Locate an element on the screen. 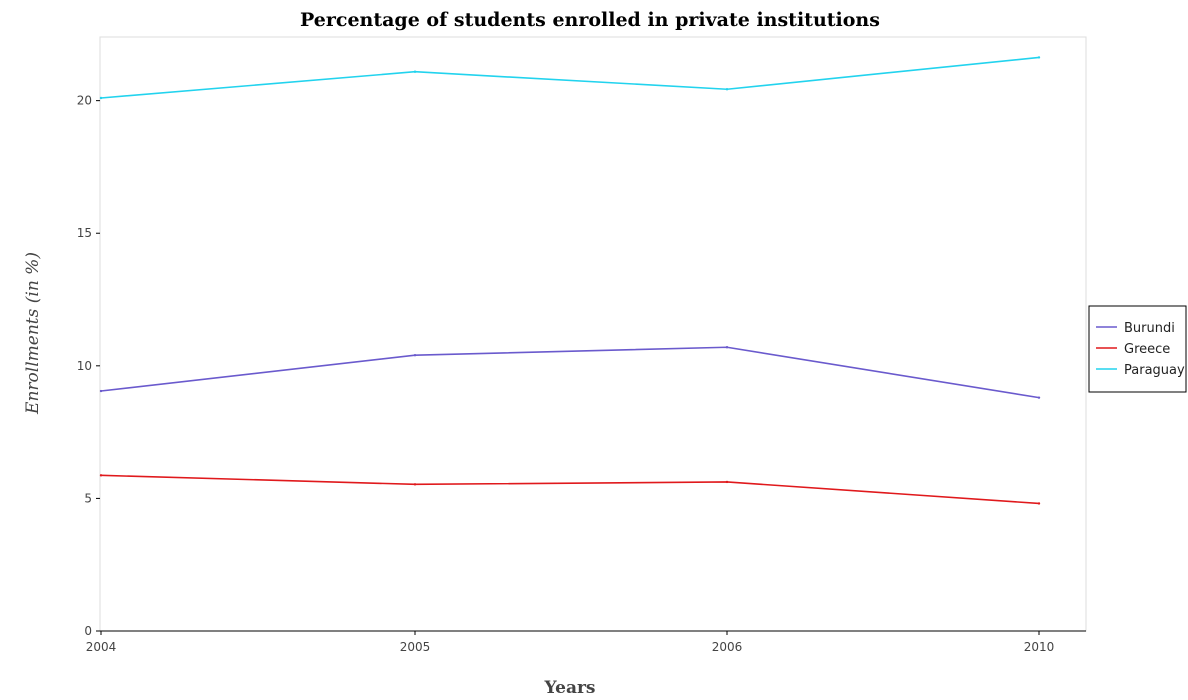  x-tick-label: 2004 is located at coordinates (101, 647).